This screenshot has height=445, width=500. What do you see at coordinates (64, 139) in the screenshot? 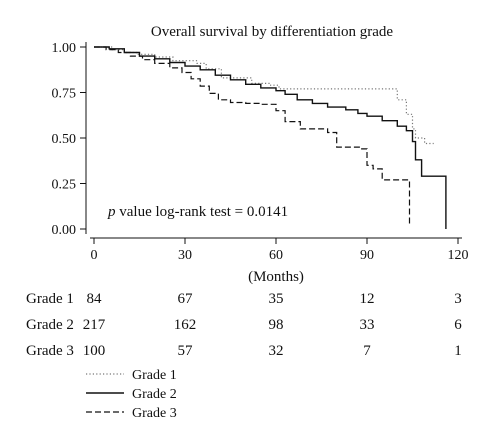
I see `y-tick-label: 0.50` at bounding box center [64, 139].